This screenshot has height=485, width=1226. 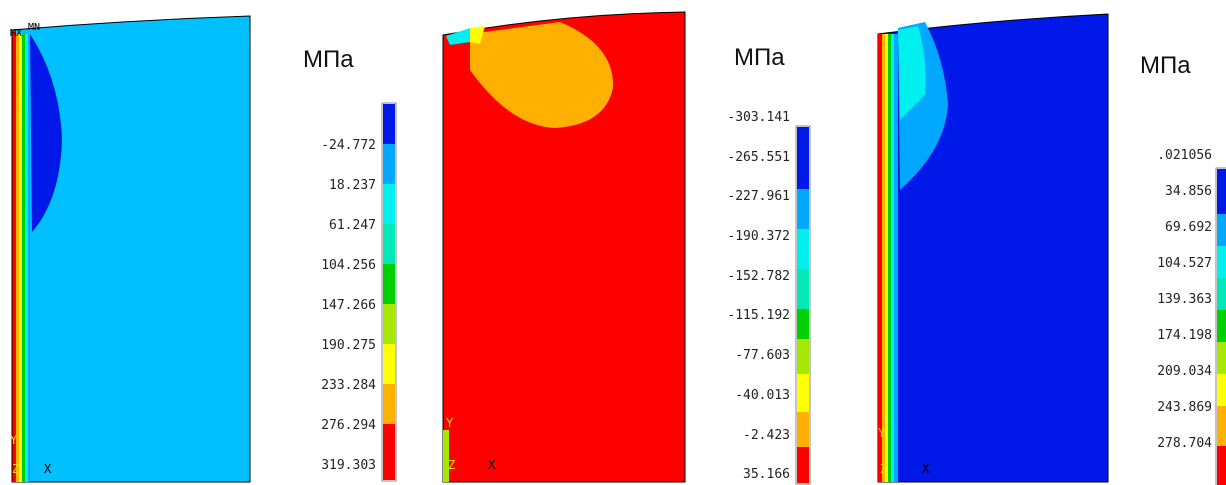 I want to click on legend-tick-label: -77.603, so click(x=762, y=355).